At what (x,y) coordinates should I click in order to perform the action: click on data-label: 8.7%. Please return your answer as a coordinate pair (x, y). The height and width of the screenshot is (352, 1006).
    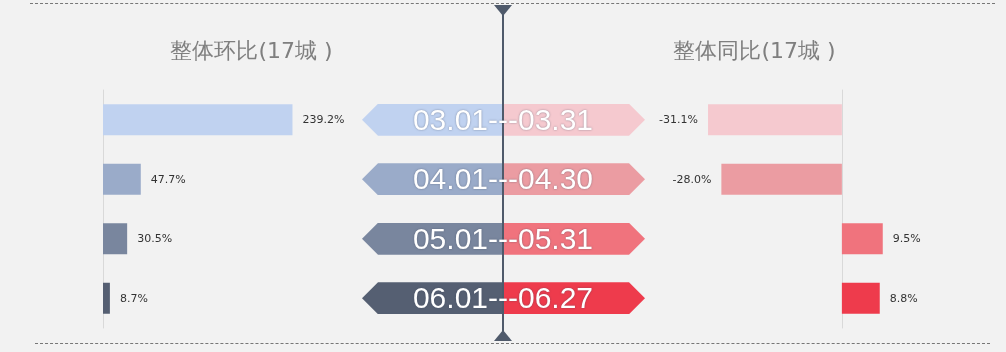
    Looking at the image, I should click on (133, 298).